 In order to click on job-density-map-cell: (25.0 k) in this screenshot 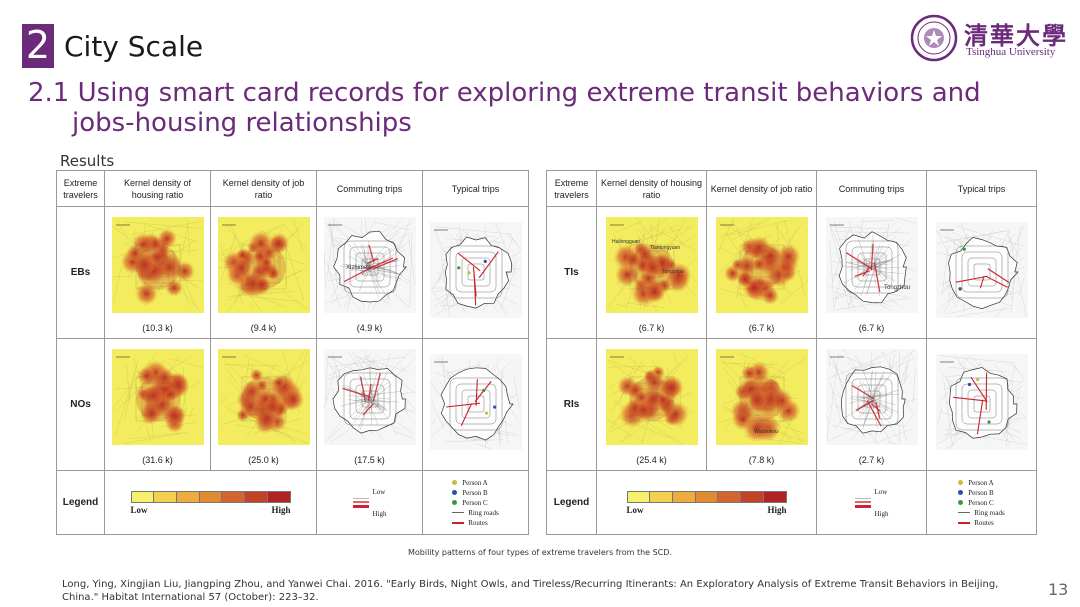, I will do `click(263, 404)`.